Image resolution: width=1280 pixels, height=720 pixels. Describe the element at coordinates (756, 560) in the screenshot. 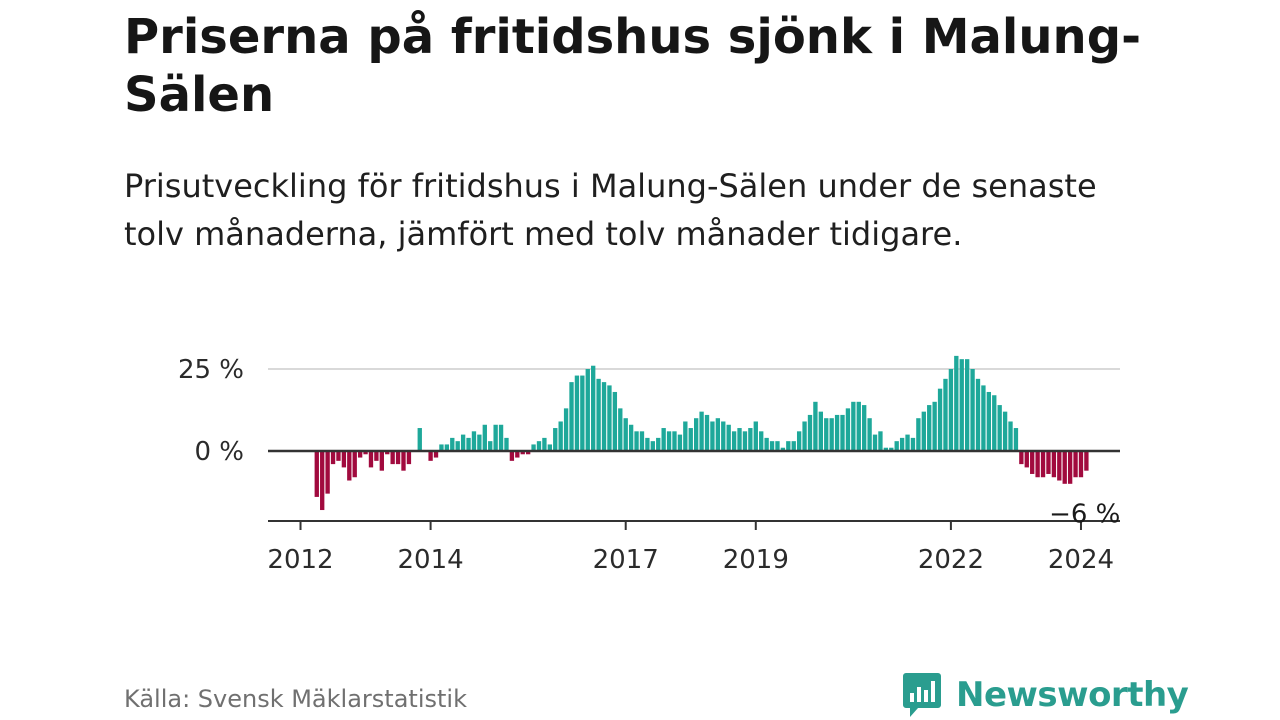

I see `x-tick-label: 2019` at that location.